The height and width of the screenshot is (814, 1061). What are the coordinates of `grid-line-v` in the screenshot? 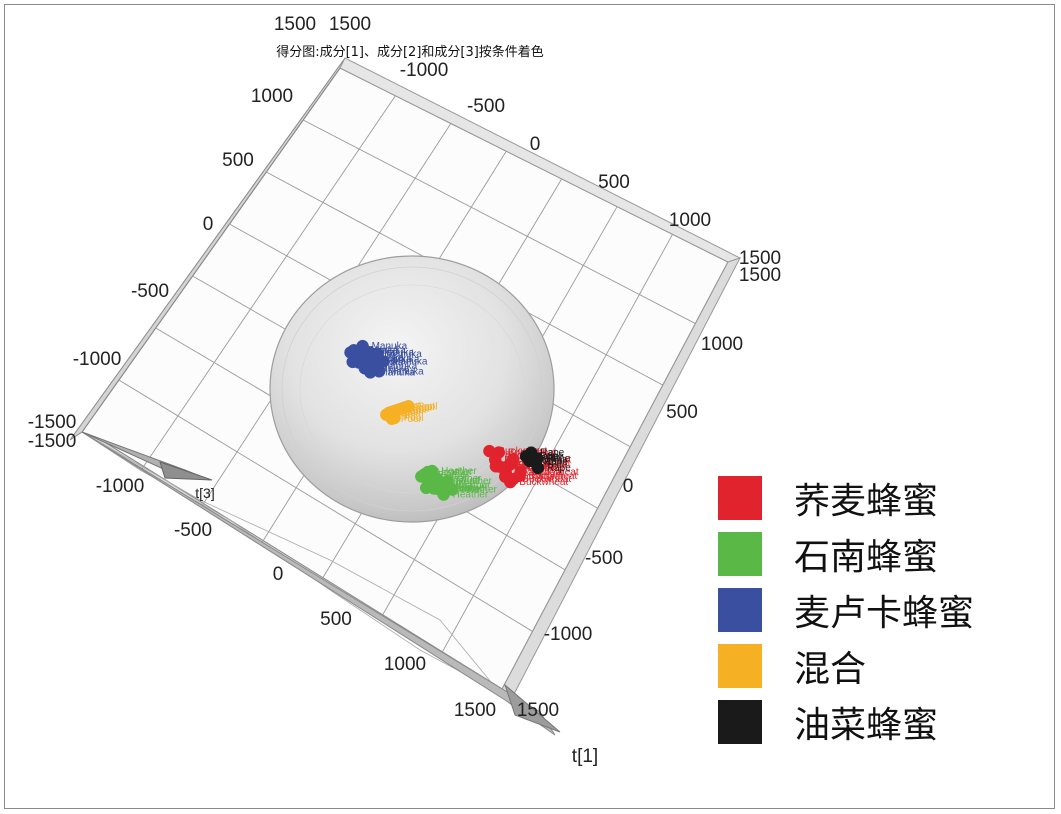 It's located at (325, 505).